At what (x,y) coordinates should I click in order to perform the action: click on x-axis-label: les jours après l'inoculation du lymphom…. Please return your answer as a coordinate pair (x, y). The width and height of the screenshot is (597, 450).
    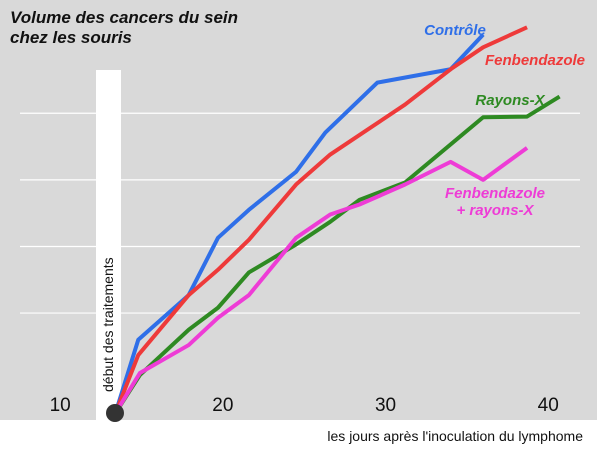
    Looking at the image, I should click on (455, 436).